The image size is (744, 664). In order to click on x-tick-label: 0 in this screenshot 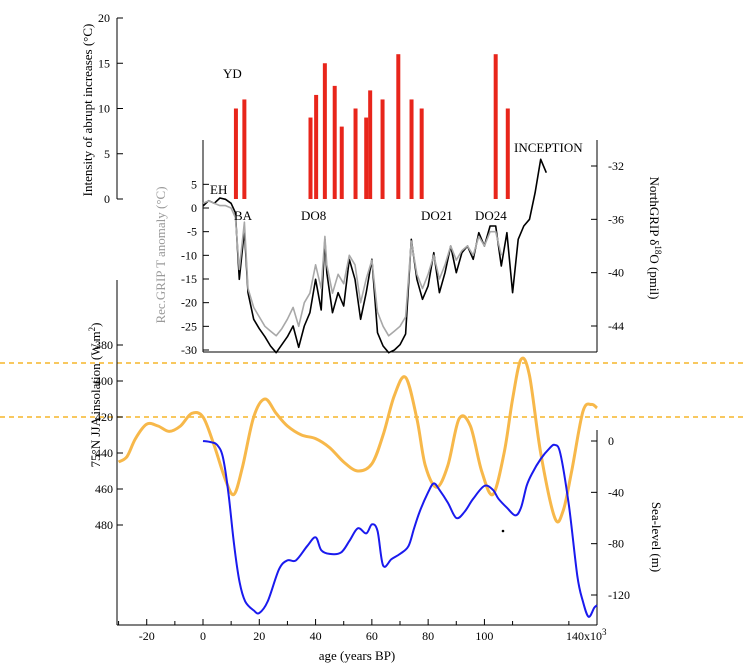, I will do `click(203, 636)`.